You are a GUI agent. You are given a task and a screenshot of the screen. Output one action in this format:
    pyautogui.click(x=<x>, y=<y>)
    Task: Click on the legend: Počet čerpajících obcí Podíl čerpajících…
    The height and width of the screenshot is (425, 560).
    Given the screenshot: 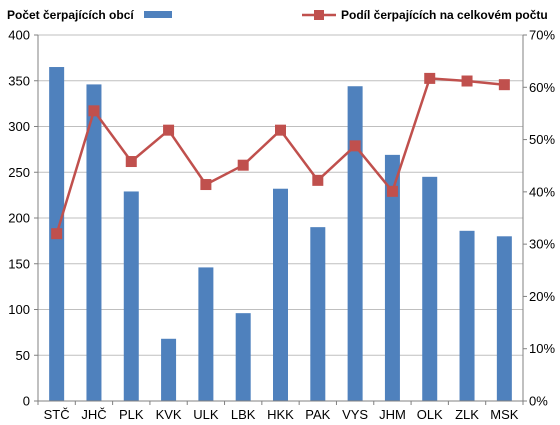 What is the action you would take?
    pyautogui.click(x=277, y=15)
    